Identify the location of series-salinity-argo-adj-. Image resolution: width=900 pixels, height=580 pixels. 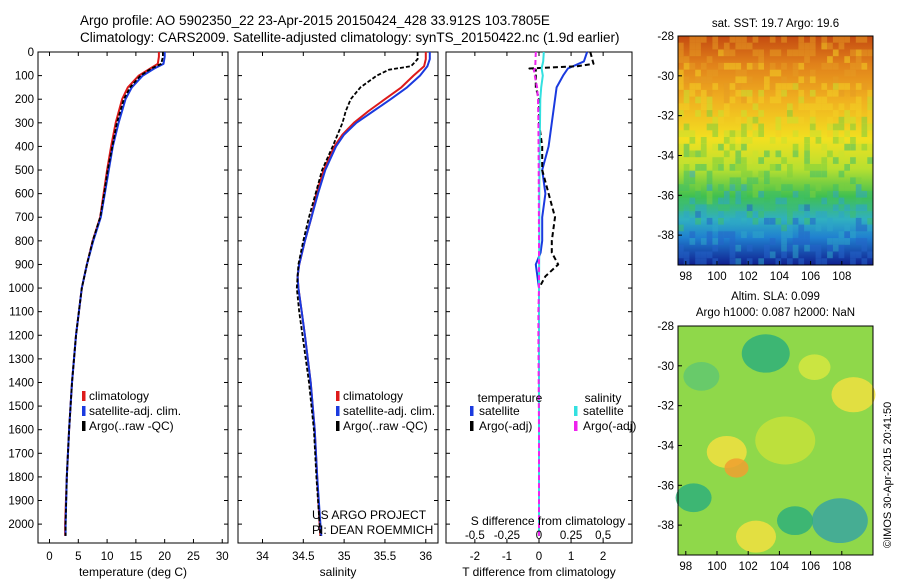
(536, 293).